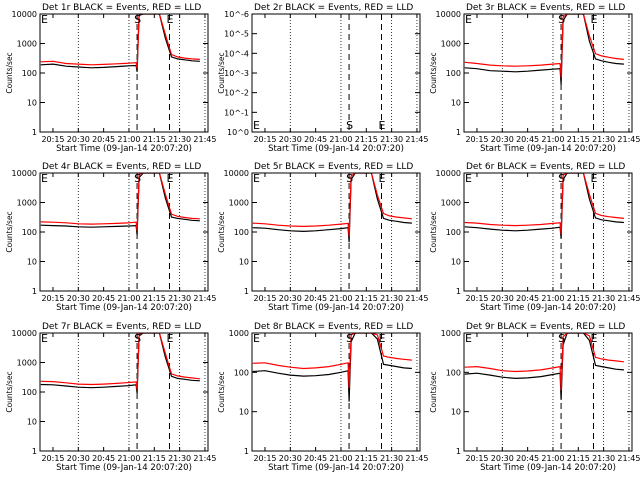 This screenshot has width=640, height=480. What do you see at coordinates (121, 167) in the screenshot?
I see `panel-title: Det 4r BLACK = Events, RED = LLD` at bounding box center [121, 167].